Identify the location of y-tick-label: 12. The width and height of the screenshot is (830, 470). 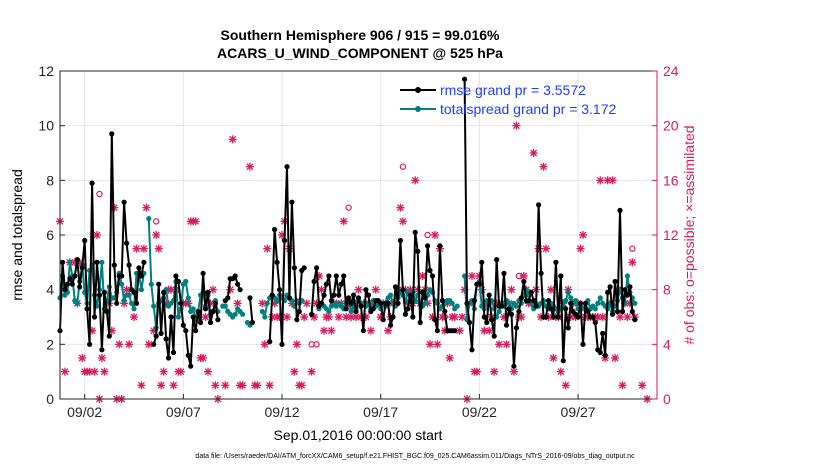
(46, 71).